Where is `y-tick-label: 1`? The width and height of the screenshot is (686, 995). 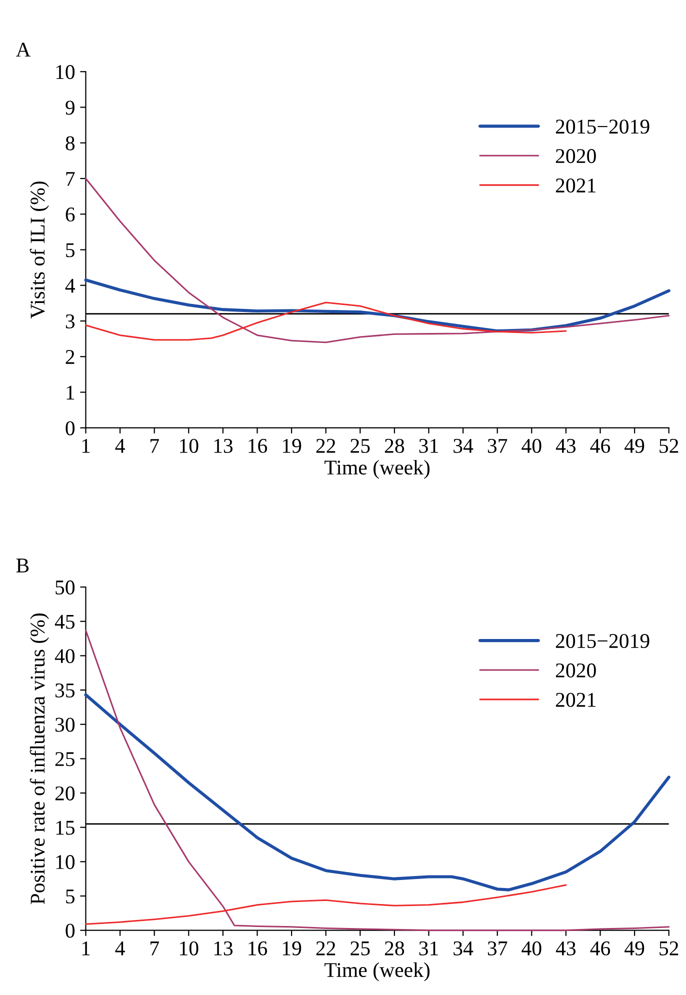
y-tick-label: 1 is located at coordinates (70, 393).